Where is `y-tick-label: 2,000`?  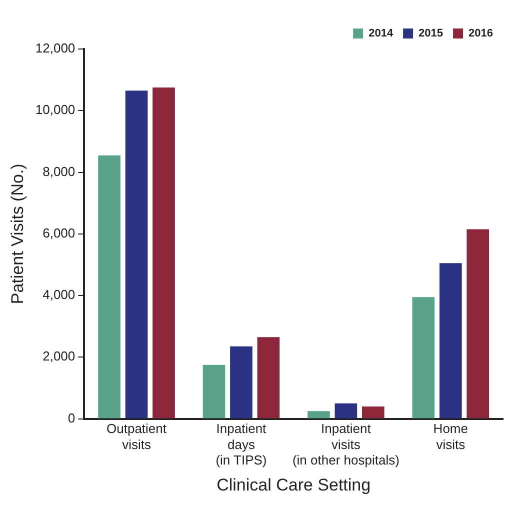 y-tick-label: 2,000 is located at coordinates (59, 356).